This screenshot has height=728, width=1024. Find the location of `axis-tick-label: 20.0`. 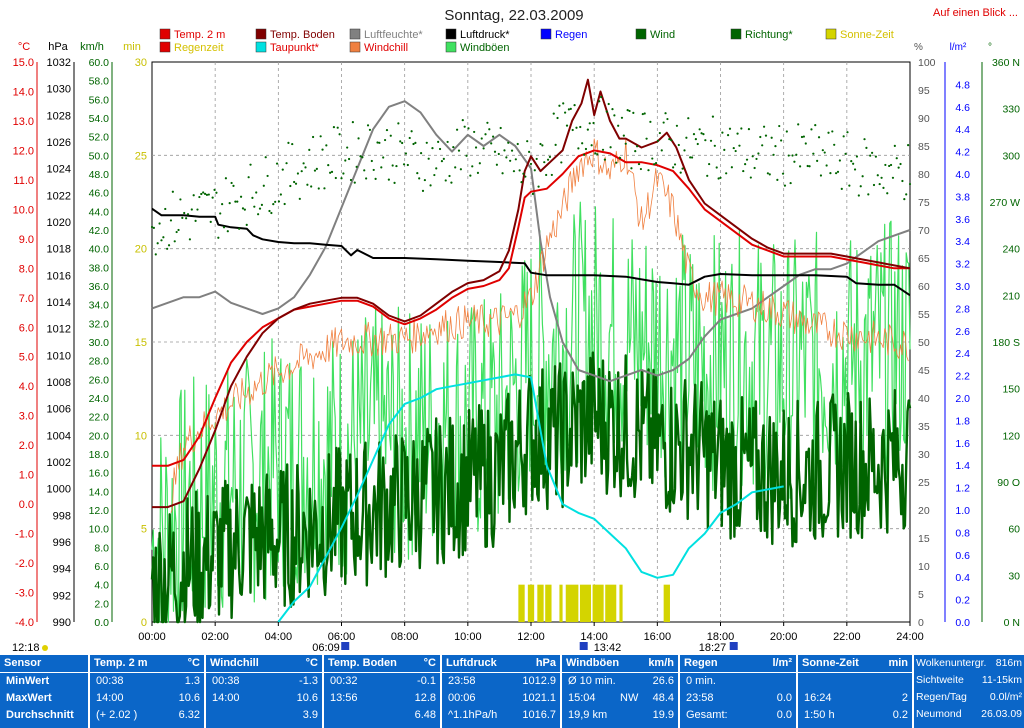

axis-tick-label: 20.0 is located at coordinates (99, 436).